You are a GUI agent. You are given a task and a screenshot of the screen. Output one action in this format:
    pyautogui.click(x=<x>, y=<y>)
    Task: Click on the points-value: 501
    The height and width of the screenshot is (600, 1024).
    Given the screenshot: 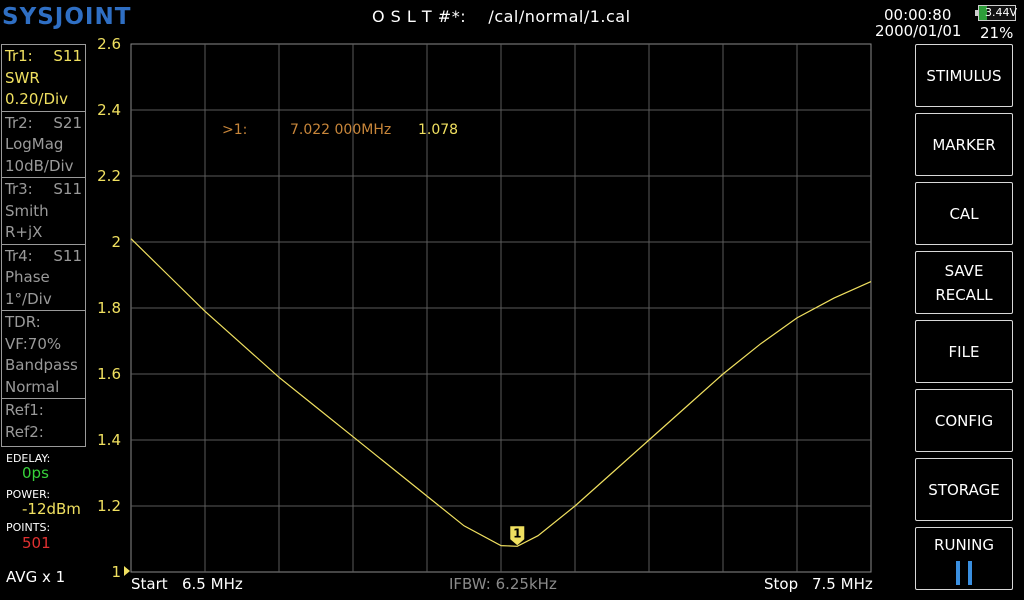 What is the action you would take?
    pyautogui.click(x=36, y=543)
    